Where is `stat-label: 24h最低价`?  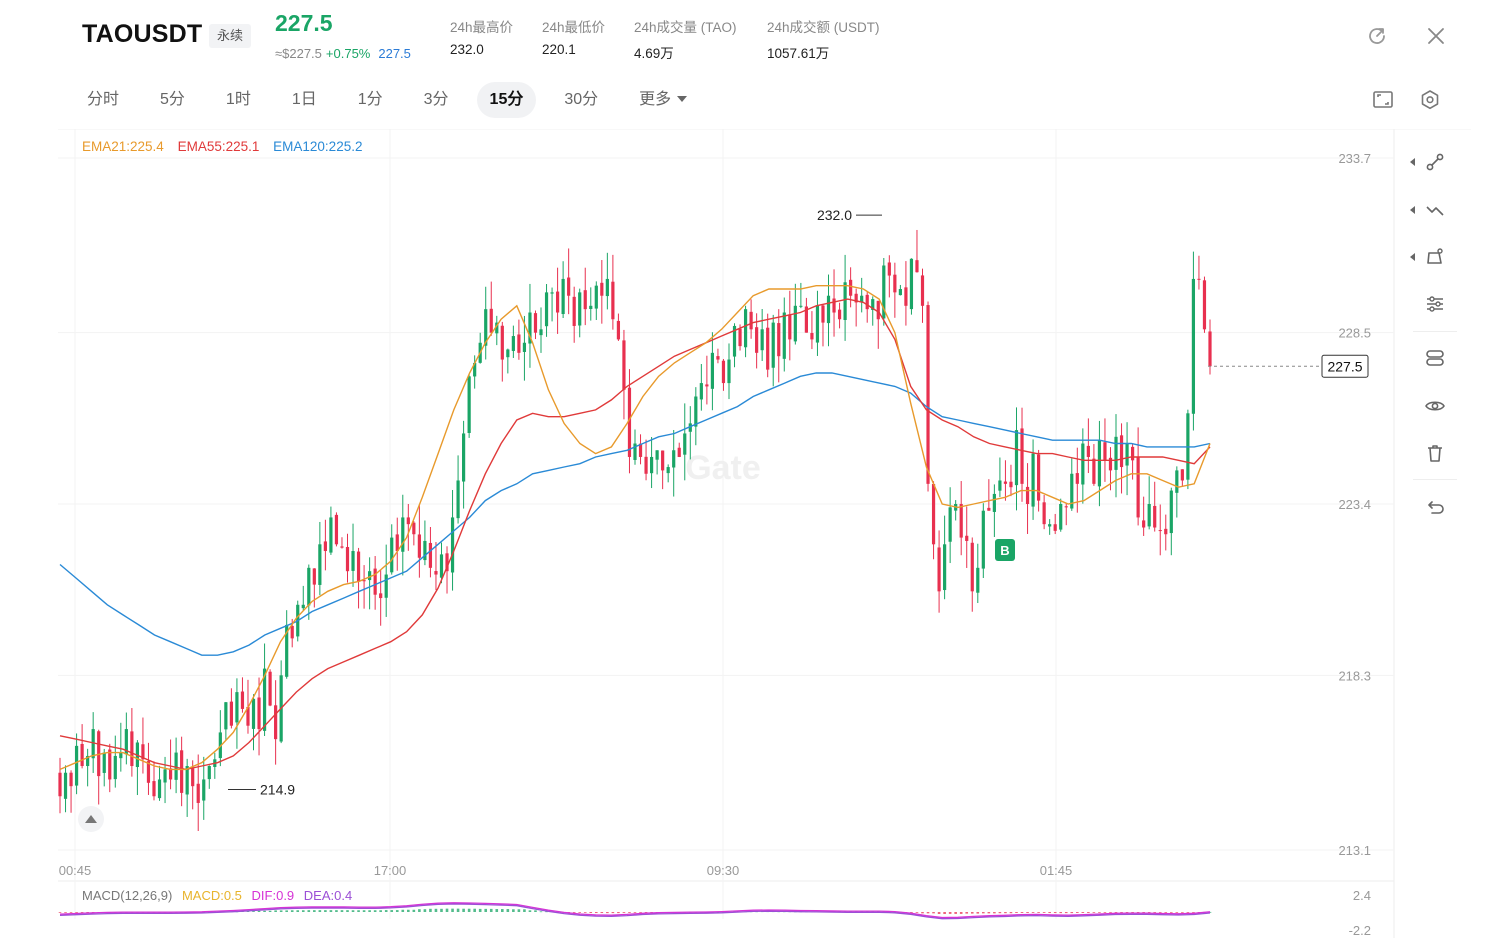 stat-label: 24h最低价 is located at coordinates (574, 27).